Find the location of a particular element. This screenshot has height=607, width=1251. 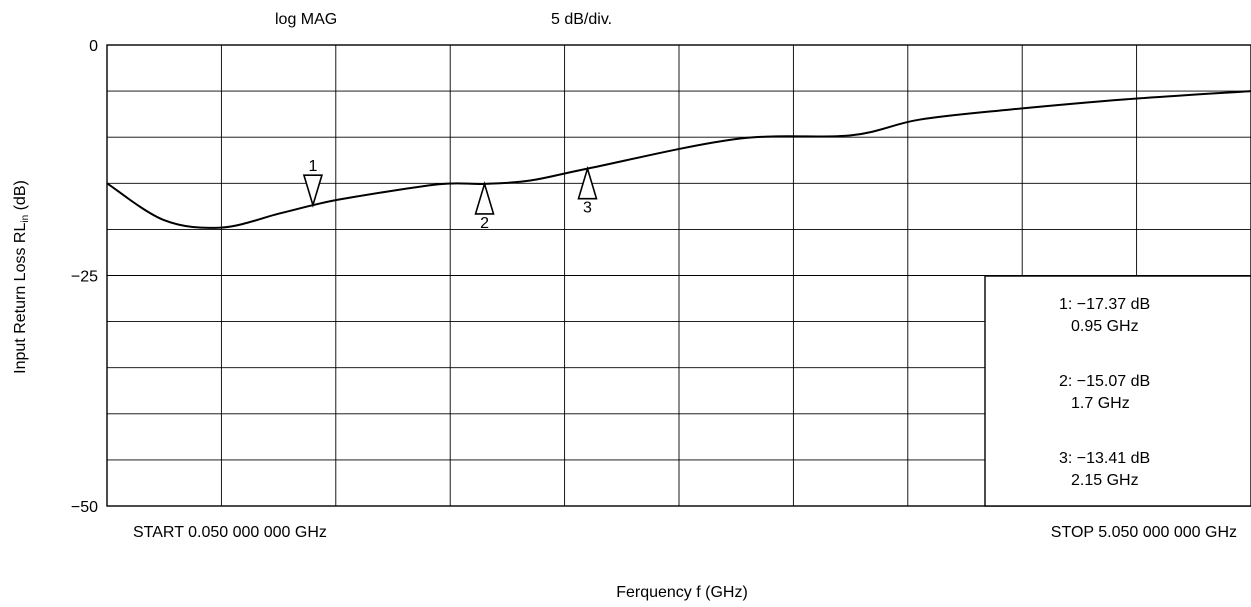

marker-3-label: 3 is located at coordinates (587, 208).